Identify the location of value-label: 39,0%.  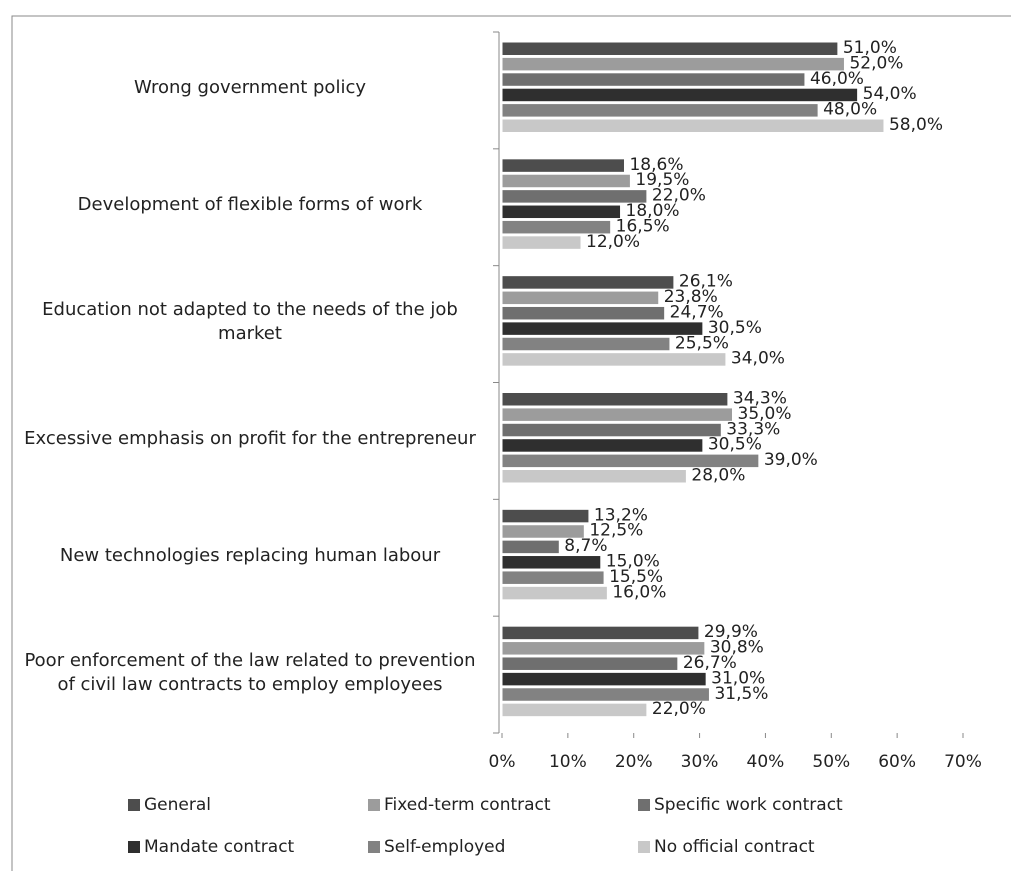
(791, 460).